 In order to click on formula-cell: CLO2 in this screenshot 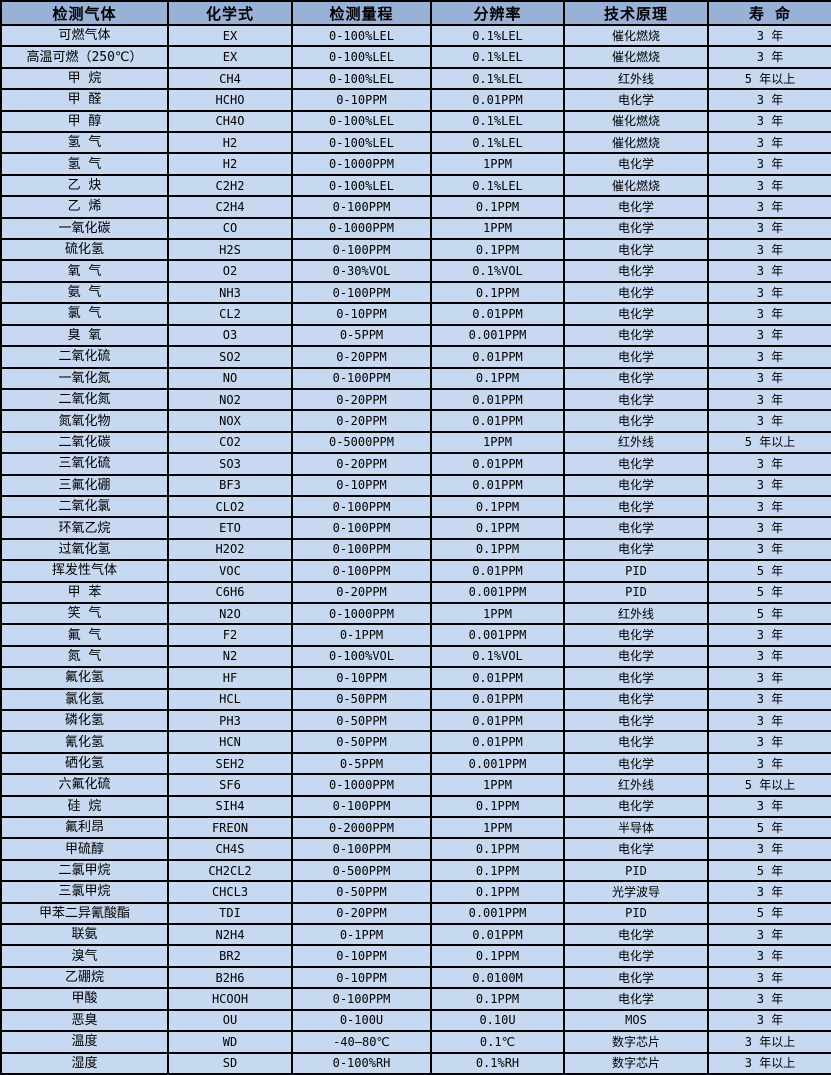, I will do `click(230, 506)`.